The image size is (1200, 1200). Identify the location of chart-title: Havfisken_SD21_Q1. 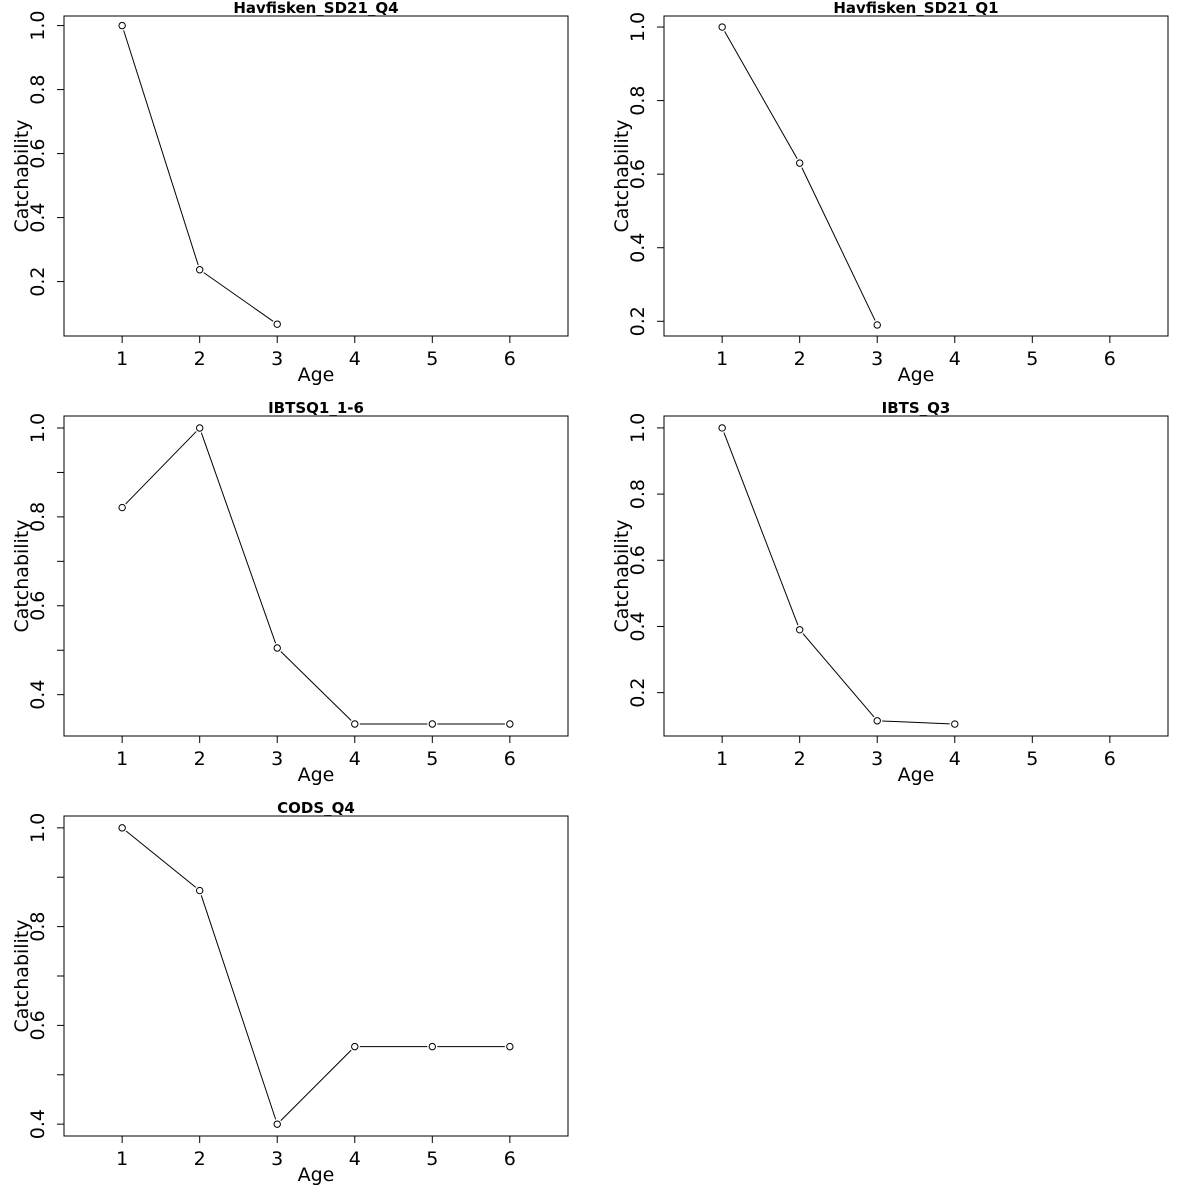
(915, 8).